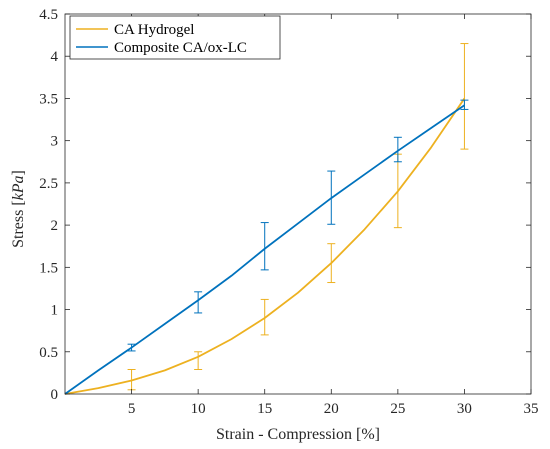 This screenshot has width=550, height=449. What do you see at coordinates (132, 409) in the screenshot?
I see `x-tick-label: 5` at bounding box center [132, 409].